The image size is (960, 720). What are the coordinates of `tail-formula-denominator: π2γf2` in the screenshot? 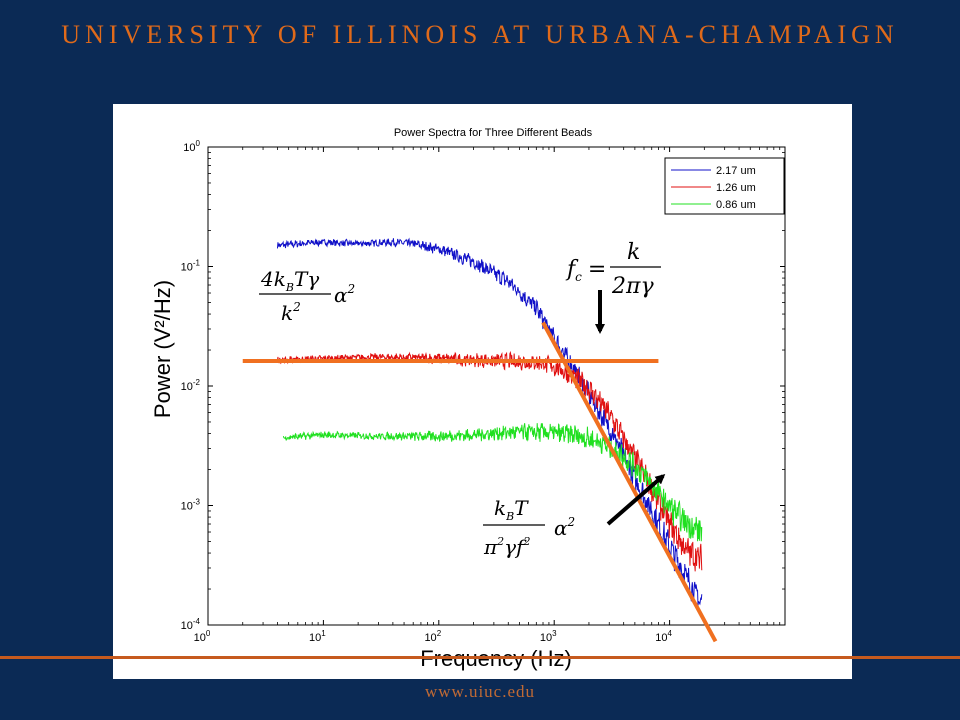 It's located at (507, 547).